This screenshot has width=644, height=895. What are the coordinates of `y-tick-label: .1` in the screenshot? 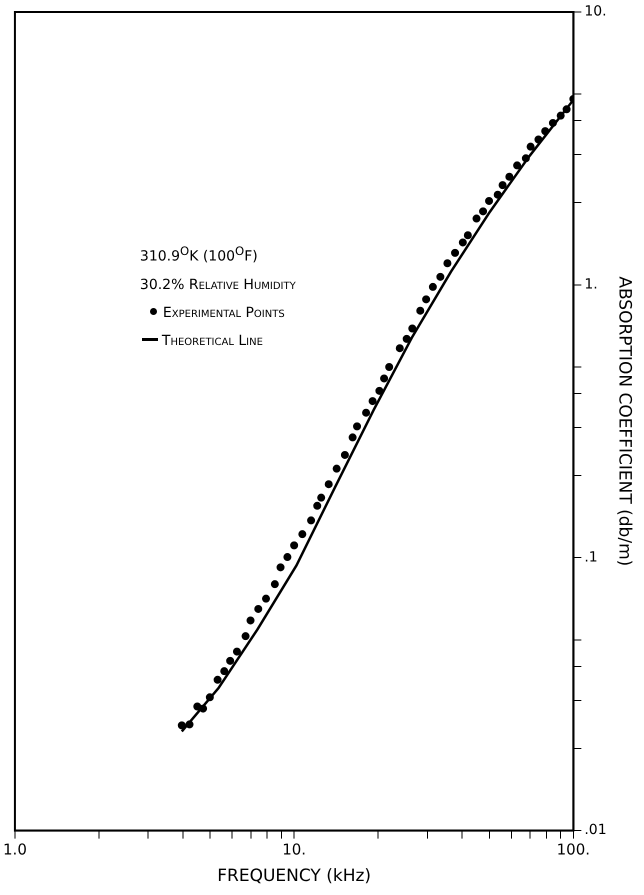 It's located at (591, 557).